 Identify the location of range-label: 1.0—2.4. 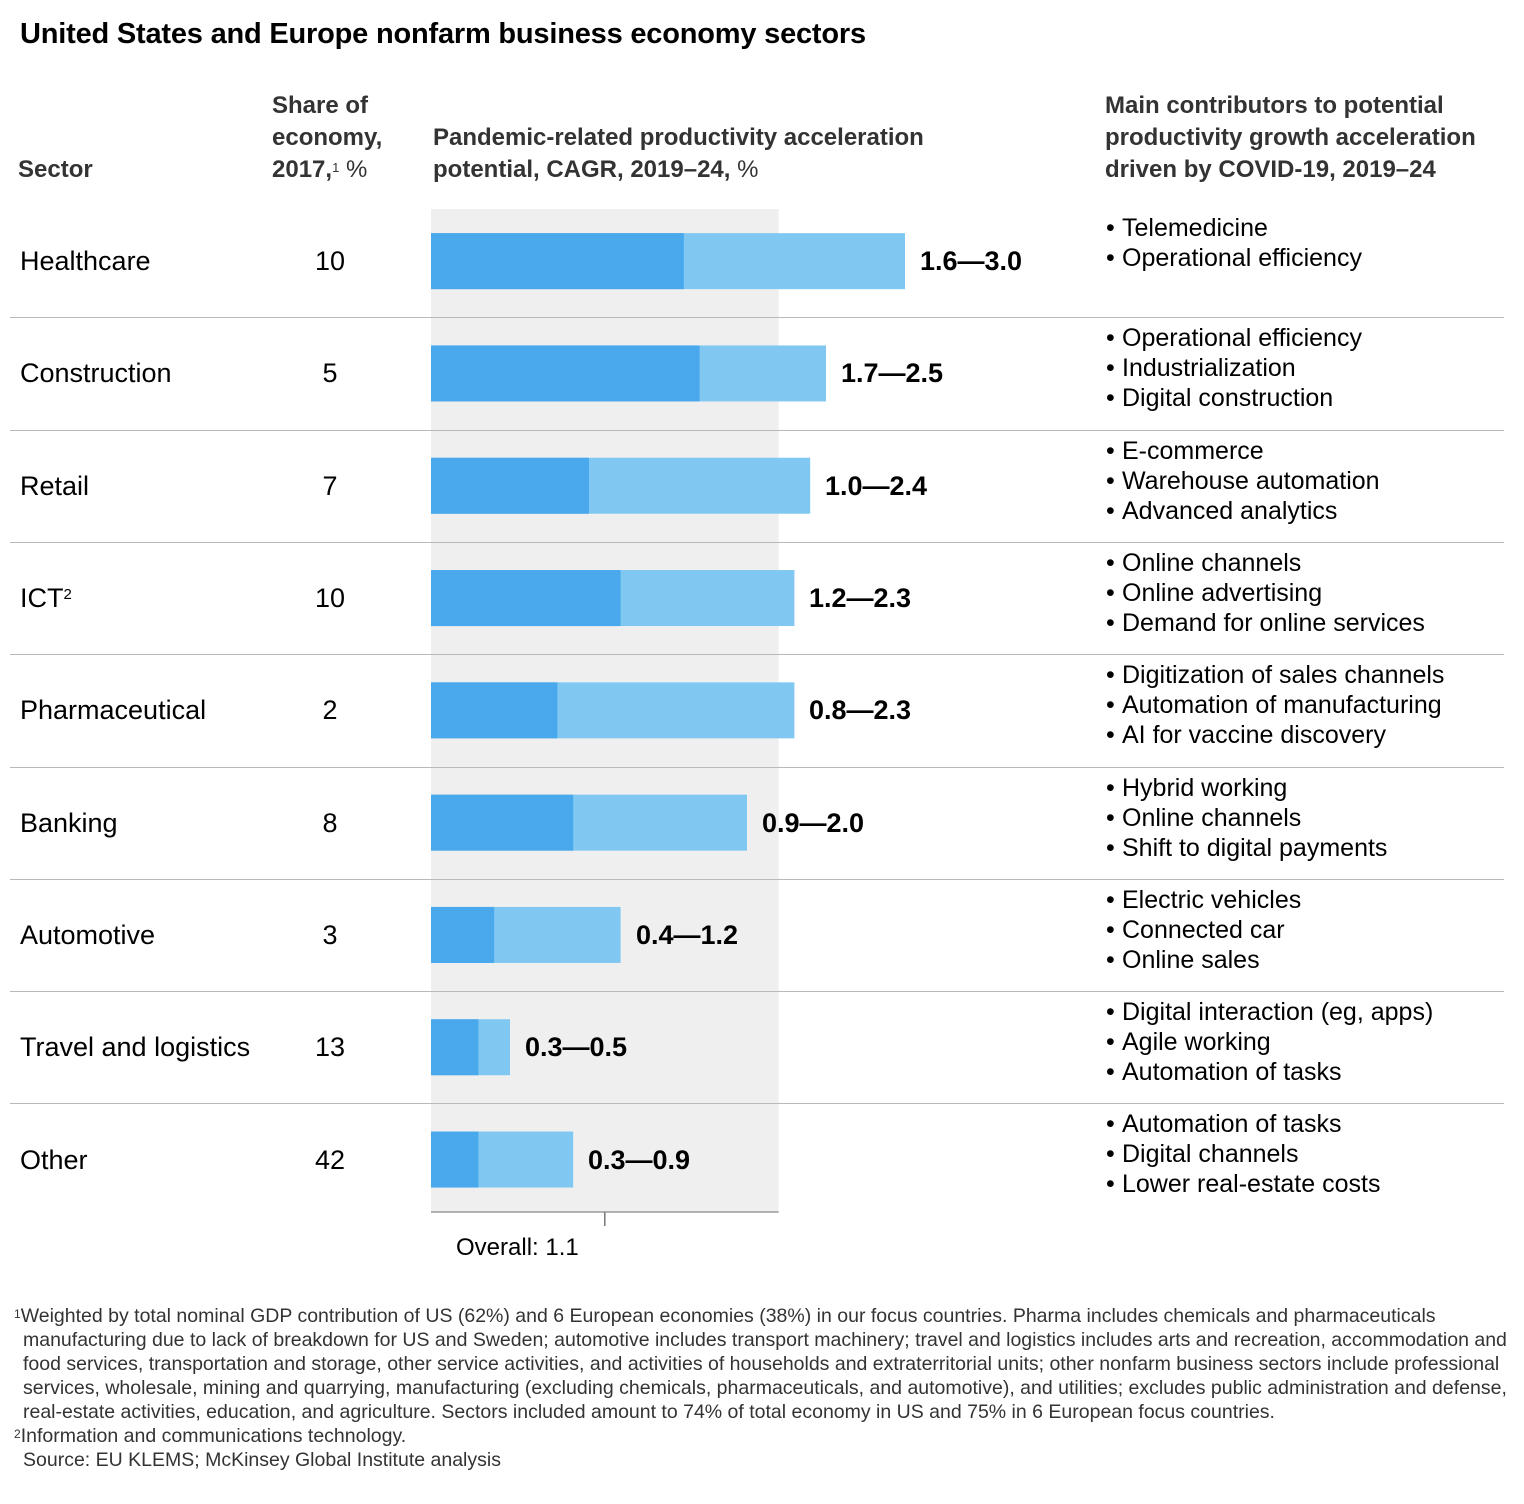
(876, 486).